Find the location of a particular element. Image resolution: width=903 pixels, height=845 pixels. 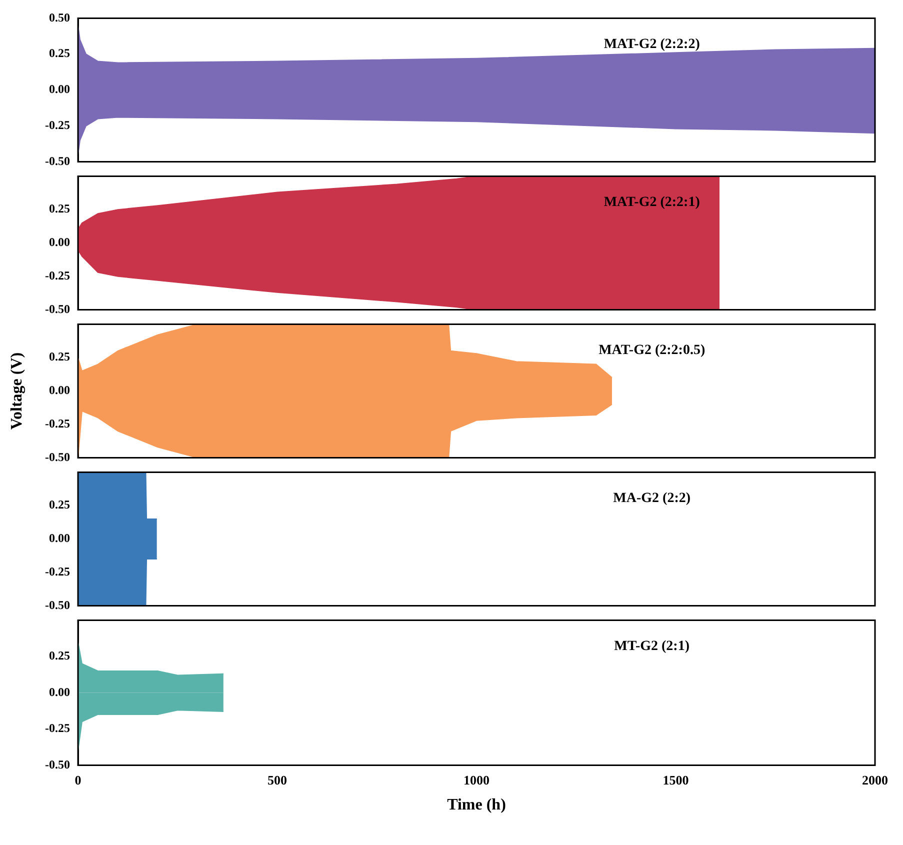

x-tick-label: 1000 is located at coordinates (477, 780).